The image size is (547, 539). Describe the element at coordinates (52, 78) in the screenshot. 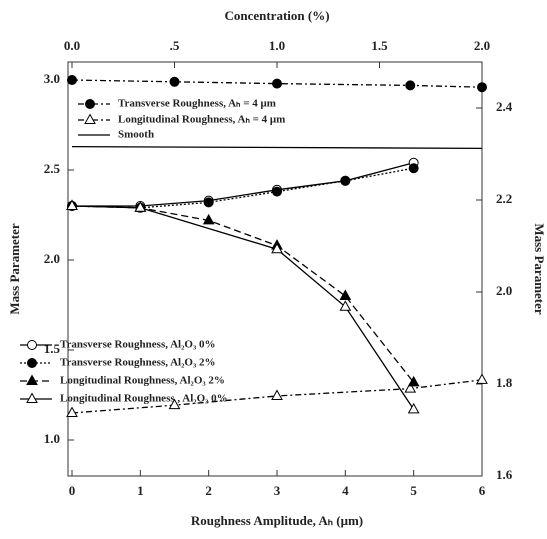

I see `y-tick-label: 3.0` at that location.